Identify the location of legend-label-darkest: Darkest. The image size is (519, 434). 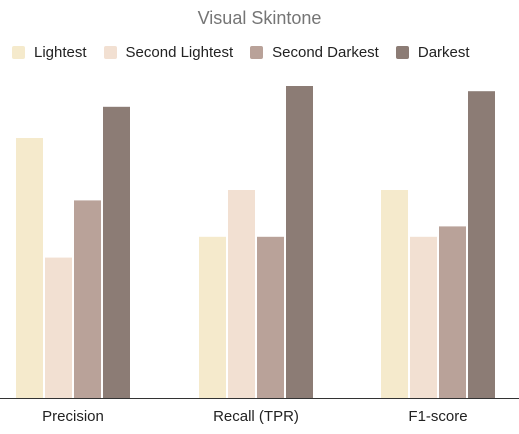
(443, 52).